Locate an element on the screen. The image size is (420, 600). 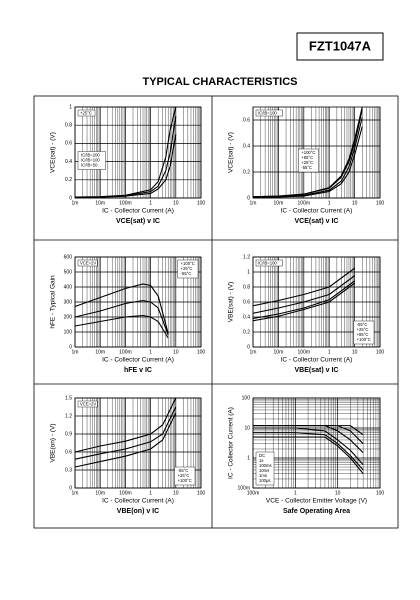
legend-entry: 100µs is located at coordinates (265, 480).